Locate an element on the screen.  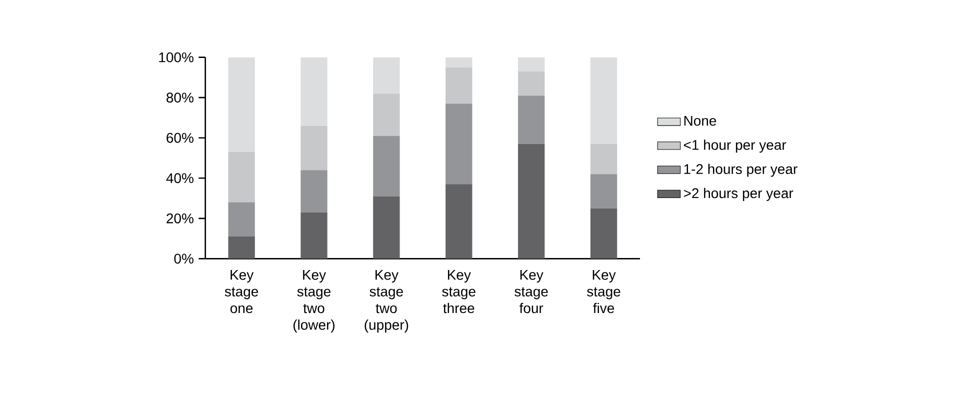
y-tick-label: 40% is located at coordinates (180, 178).